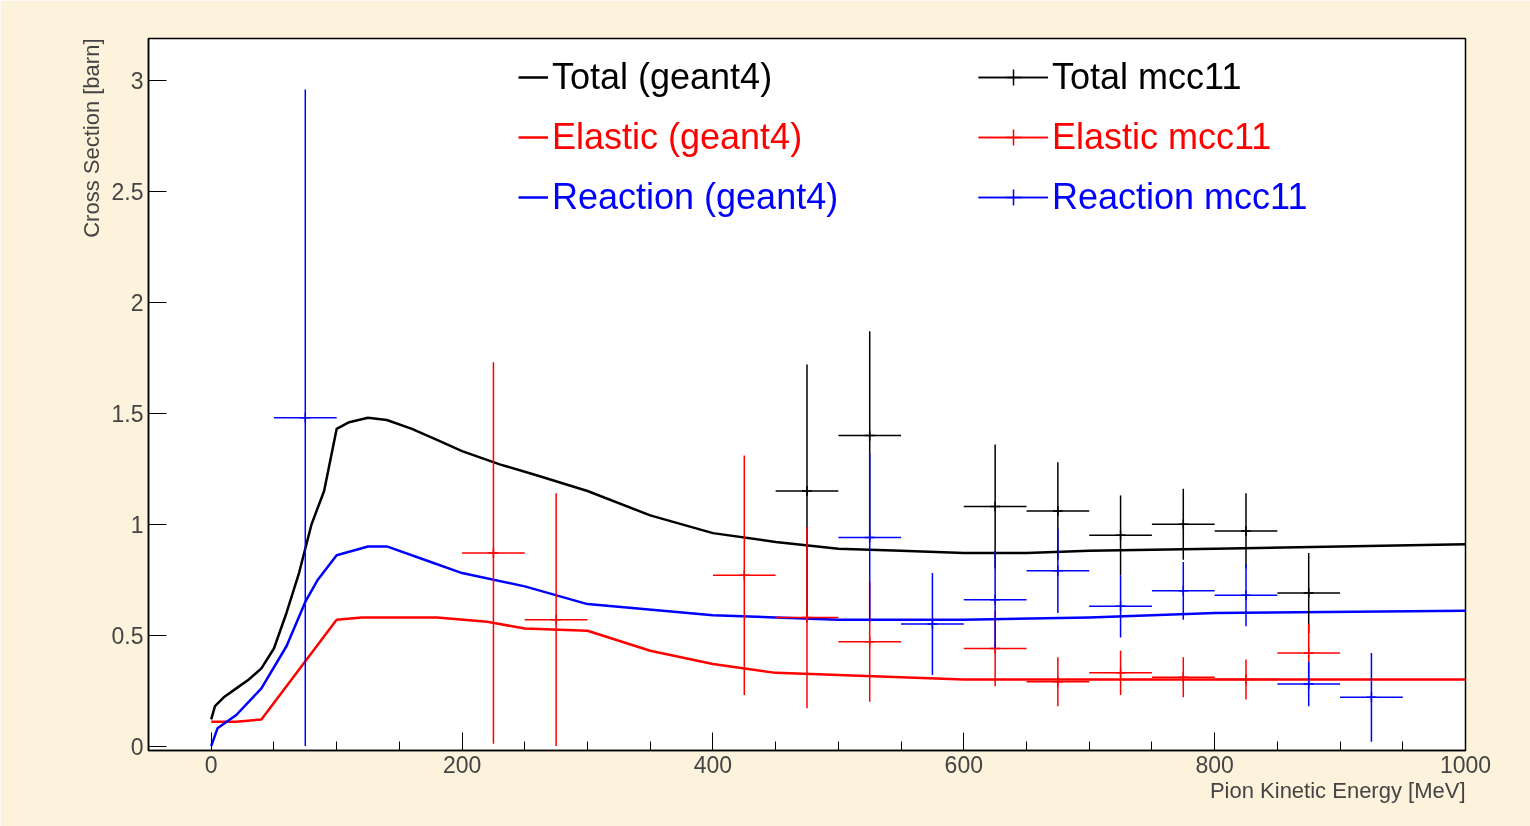 Image resolution: width=1530 pixels, height=826 pixels. Describe the element at coordinates (1147, 77) in the screenshot. I see `legend-label: Total mcc11` at that location.